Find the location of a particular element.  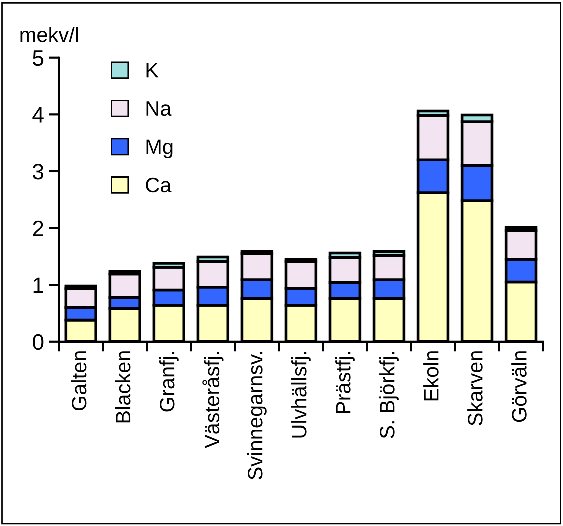

legend-label: Na is located at coordinates (159, 109).